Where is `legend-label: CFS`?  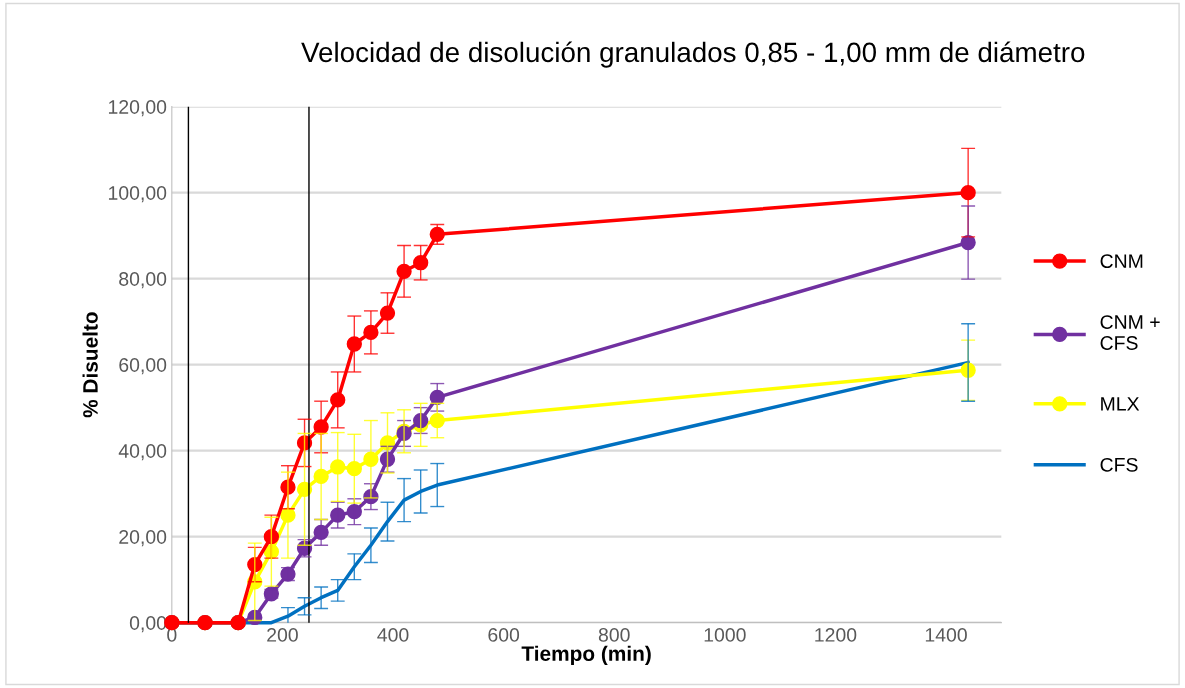 legend-label: CFS is located at coordinates (1119, 464).